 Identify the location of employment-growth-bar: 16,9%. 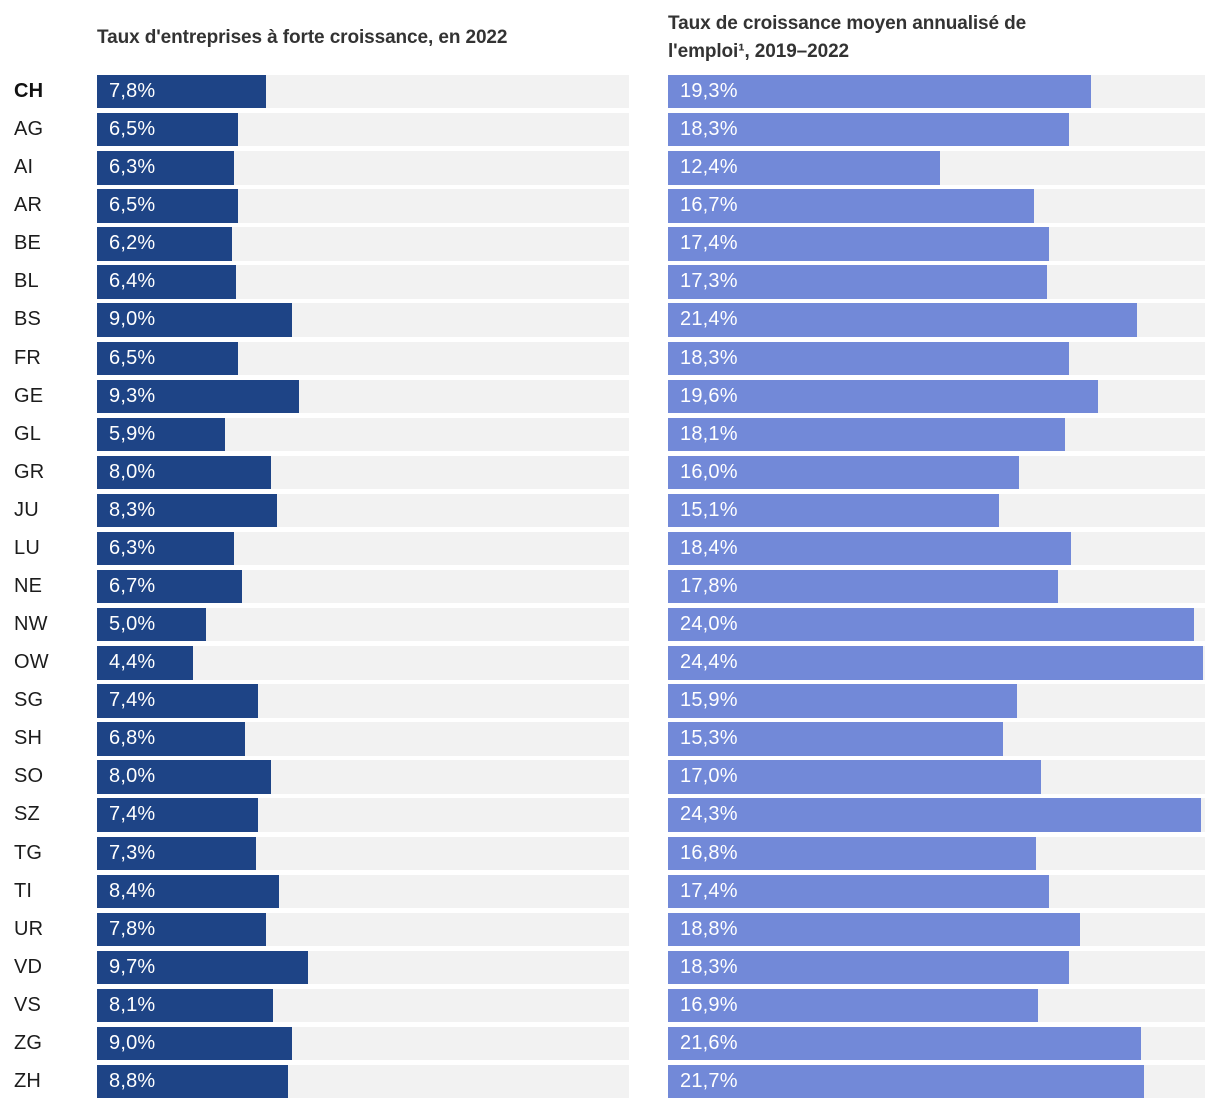
(853, 1005).